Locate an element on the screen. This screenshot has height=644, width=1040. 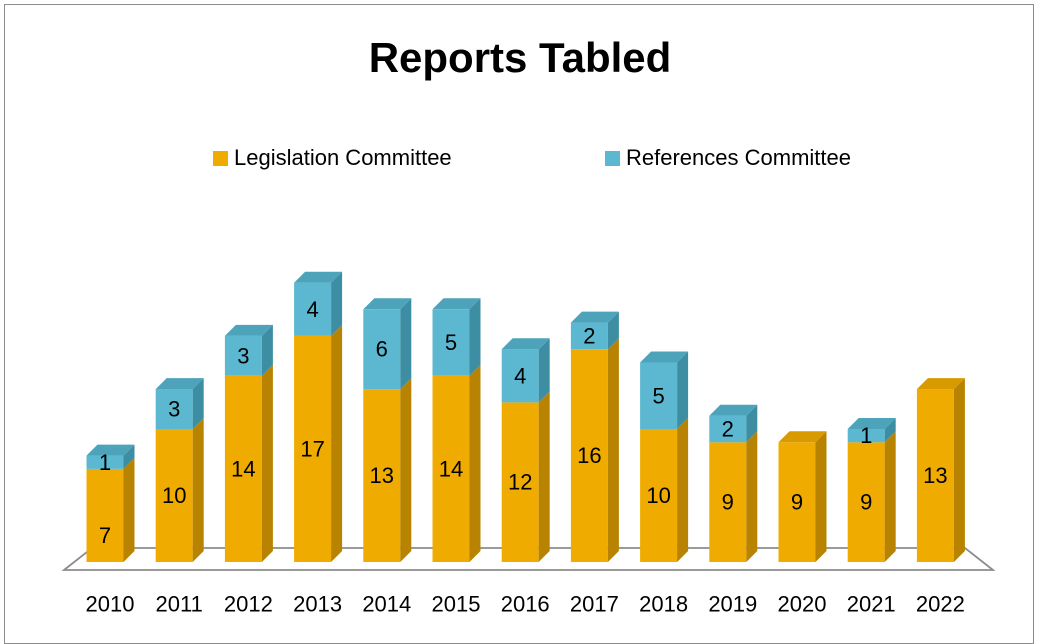
data-label-legislation-2021: 9 is located at coordinates (866, 502).